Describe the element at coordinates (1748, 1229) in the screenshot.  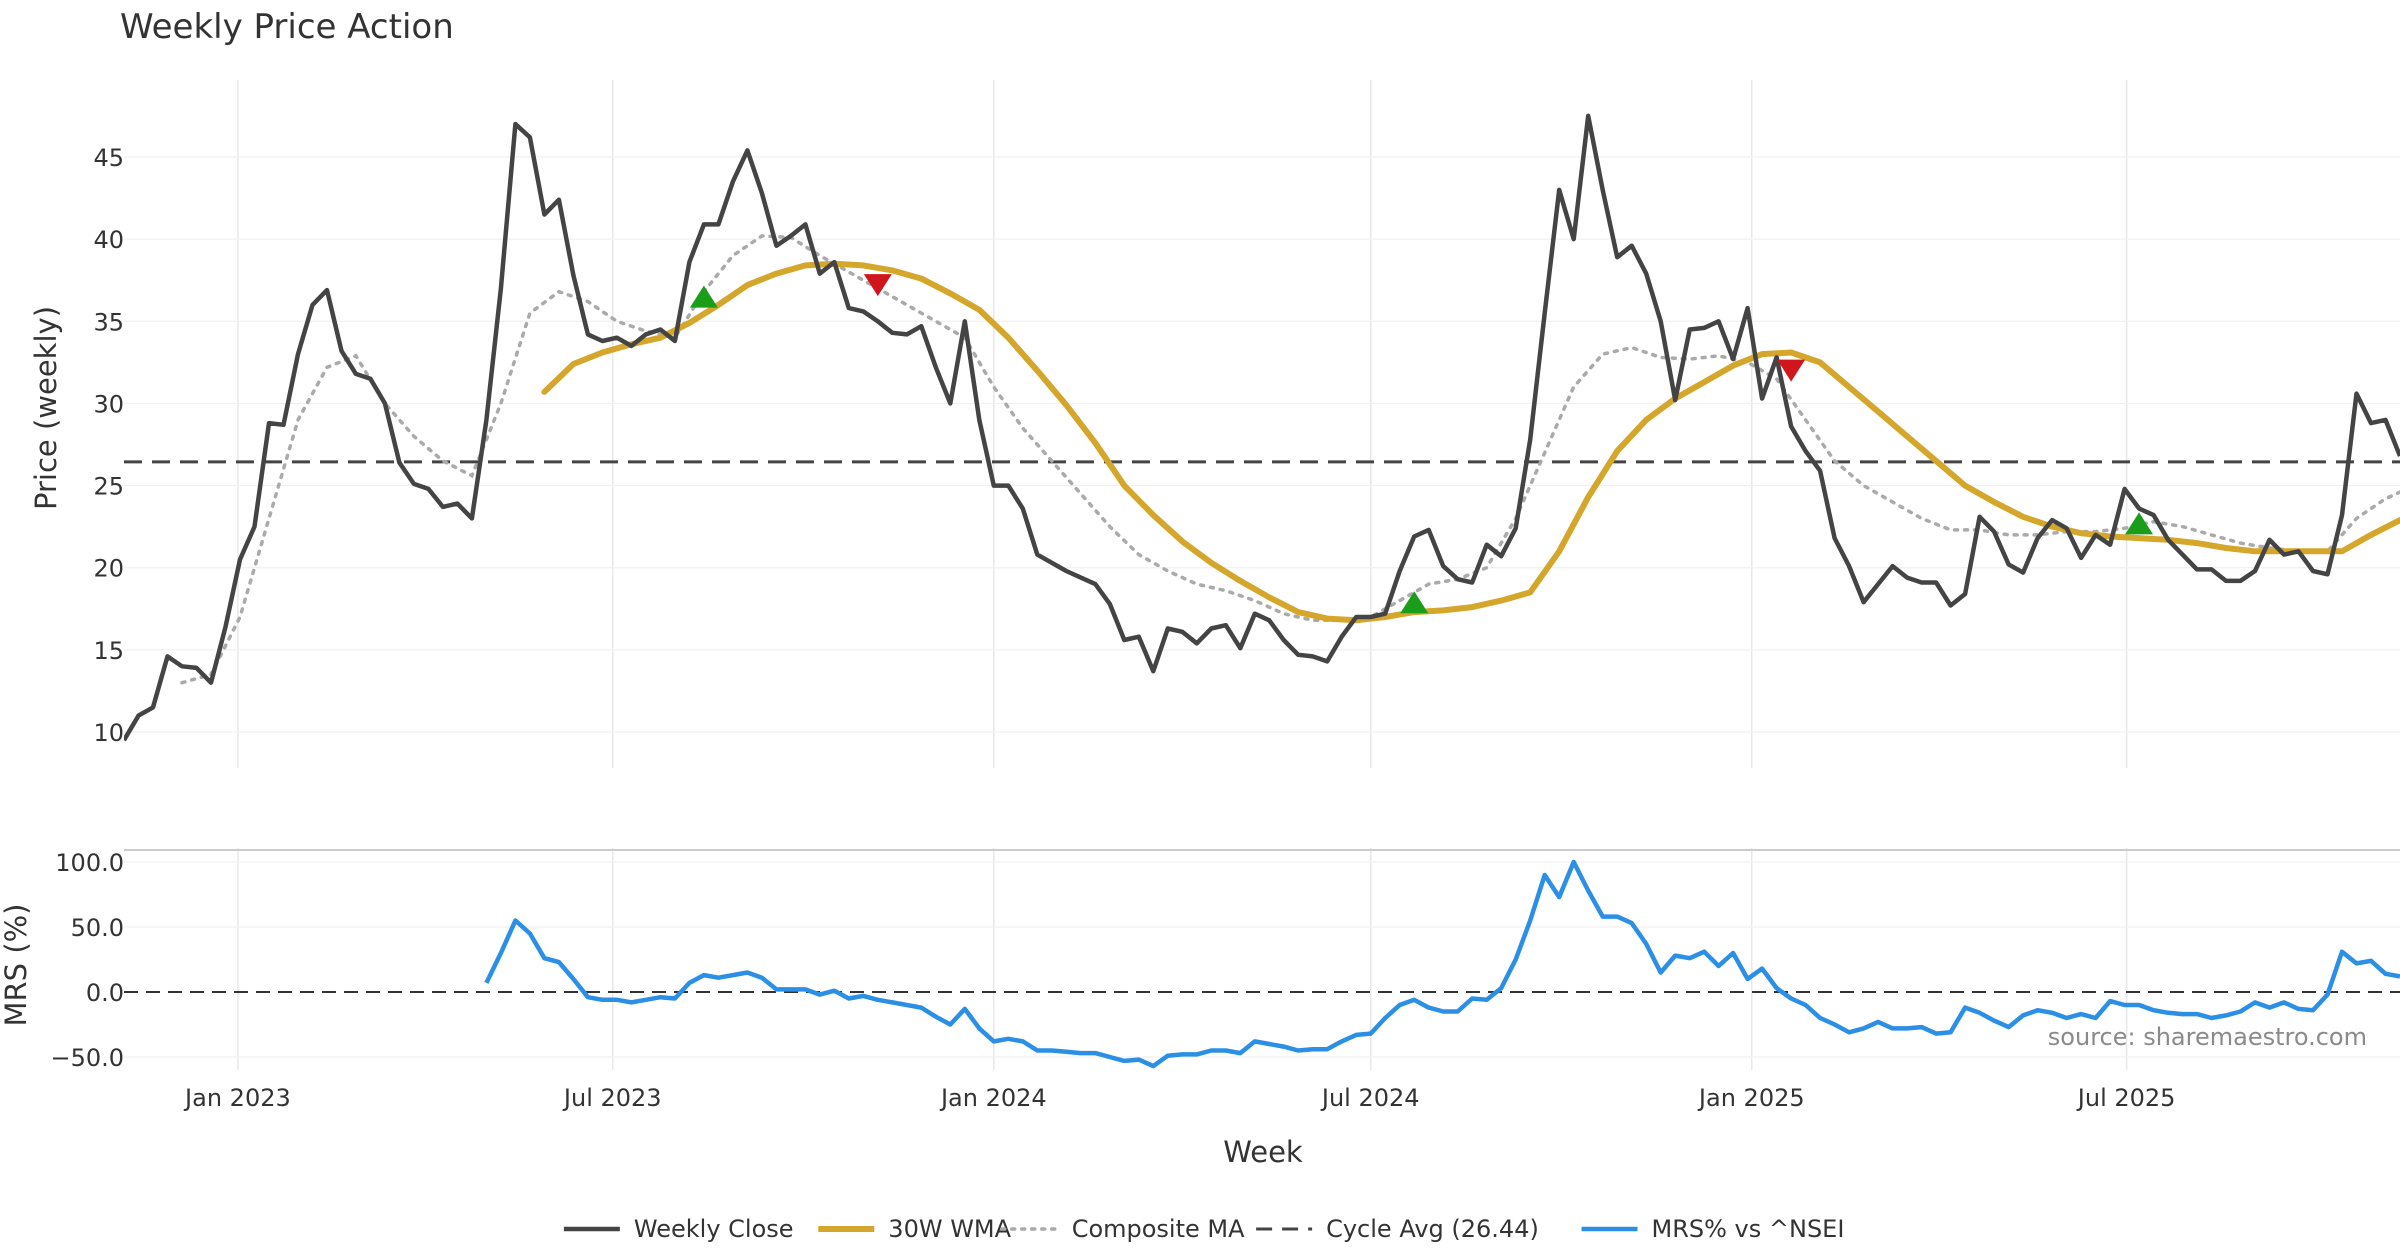
I see `legend-label-4: MRS% vs ^NSEI` at that location.